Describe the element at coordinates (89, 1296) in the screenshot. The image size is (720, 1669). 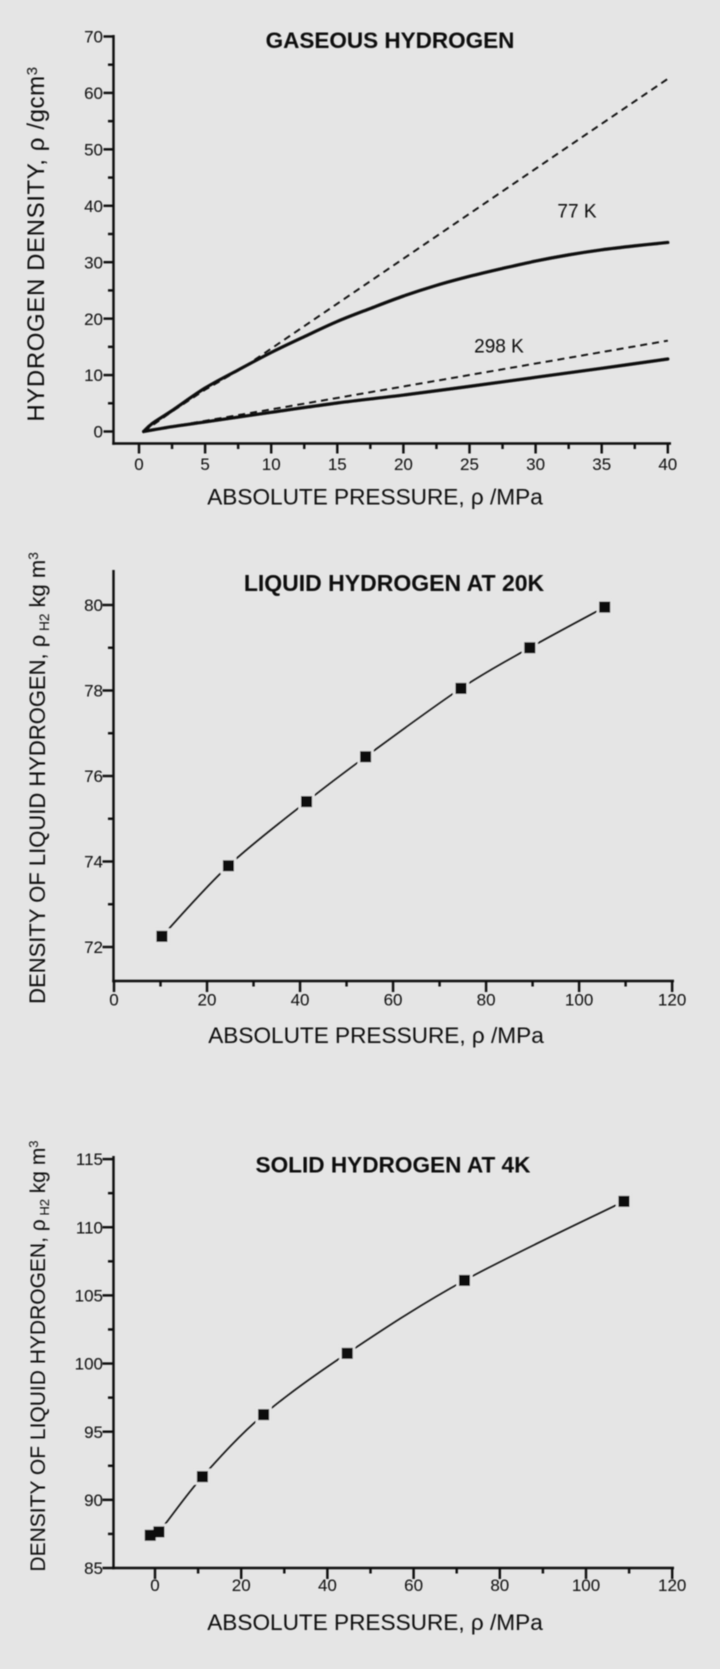
I see `y-tick-label: 105` at that location.